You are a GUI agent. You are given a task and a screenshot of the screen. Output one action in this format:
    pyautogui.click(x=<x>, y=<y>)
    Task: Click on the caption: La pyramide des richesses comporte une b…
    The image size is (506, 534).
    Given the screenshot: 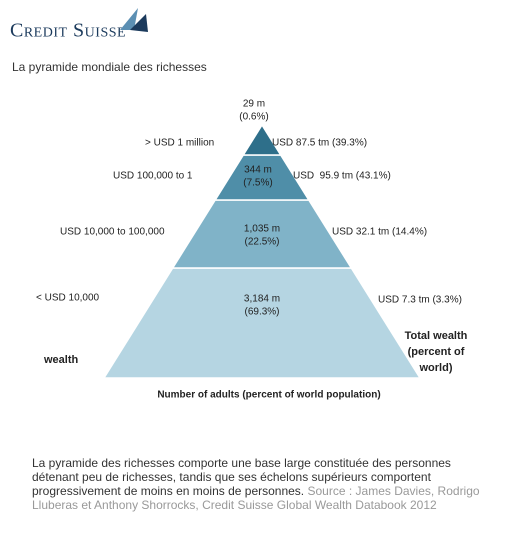 What is the action you would take?
    pyautogui.click(x=266, y=484)
    